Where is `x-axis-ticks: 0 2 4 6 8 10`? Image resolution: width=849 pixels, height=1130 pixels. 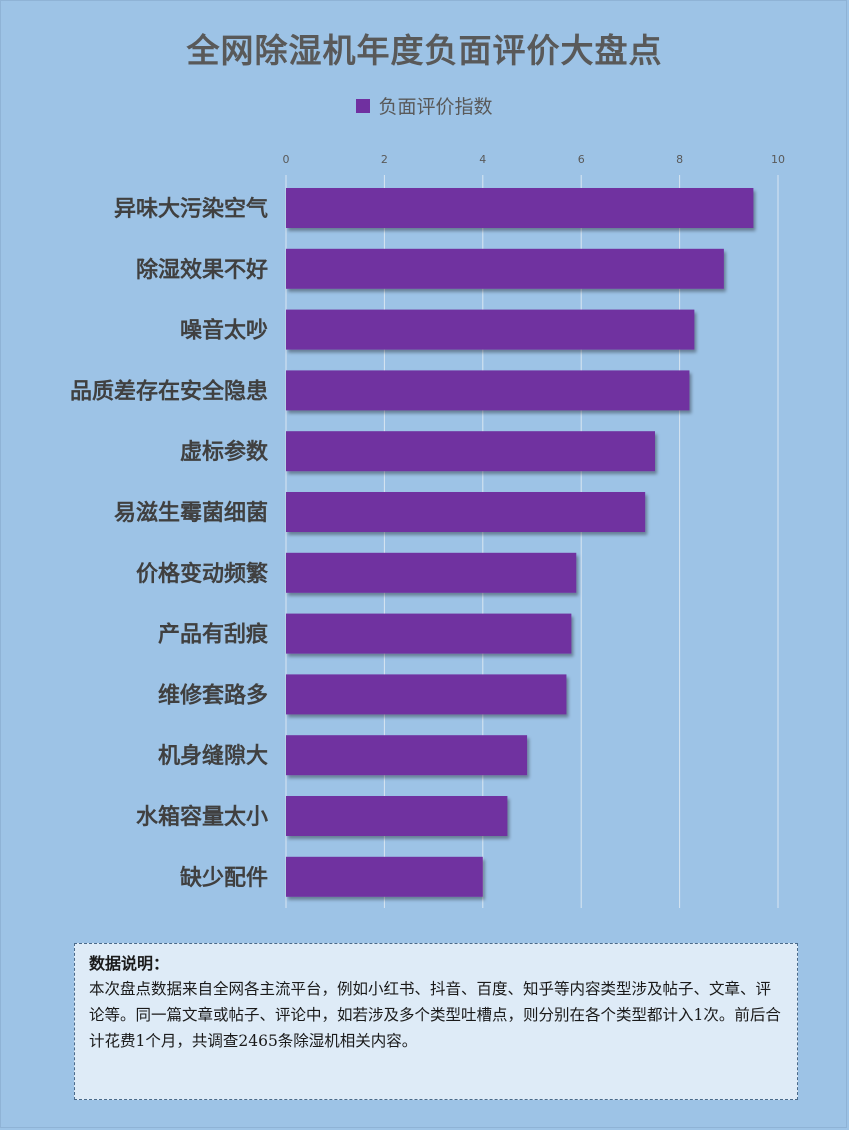 x-axis-ticks: 0 2 4 6 8 10 is located at coordinates (534, 159).